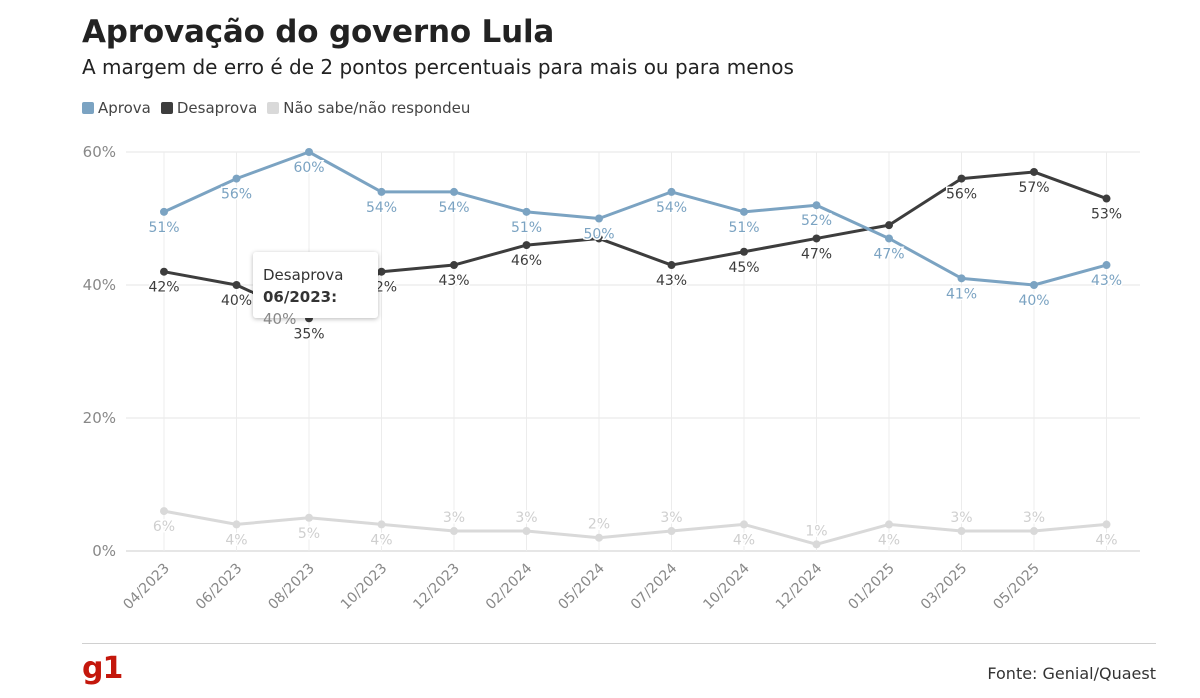  What do you see at coordinates (961, 294) in the screenshot?
I see `data-label: 41%` at bounding box center [961, 294].